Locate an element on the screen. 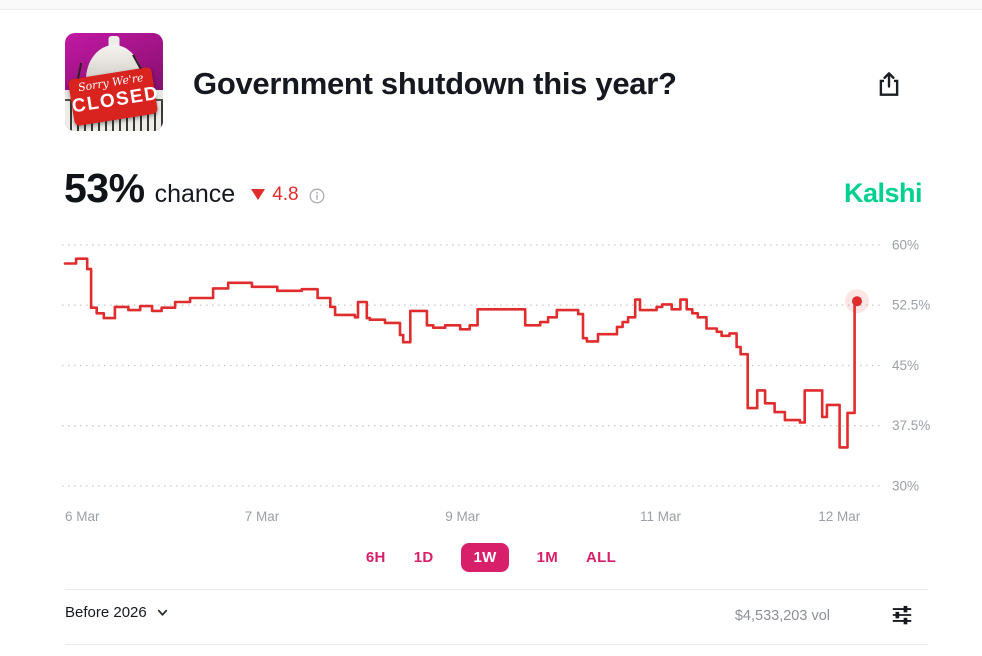 The width and height of the screenshot is (982, 656). y-axis-label: 52.5% is located at coordinates (911, 305).